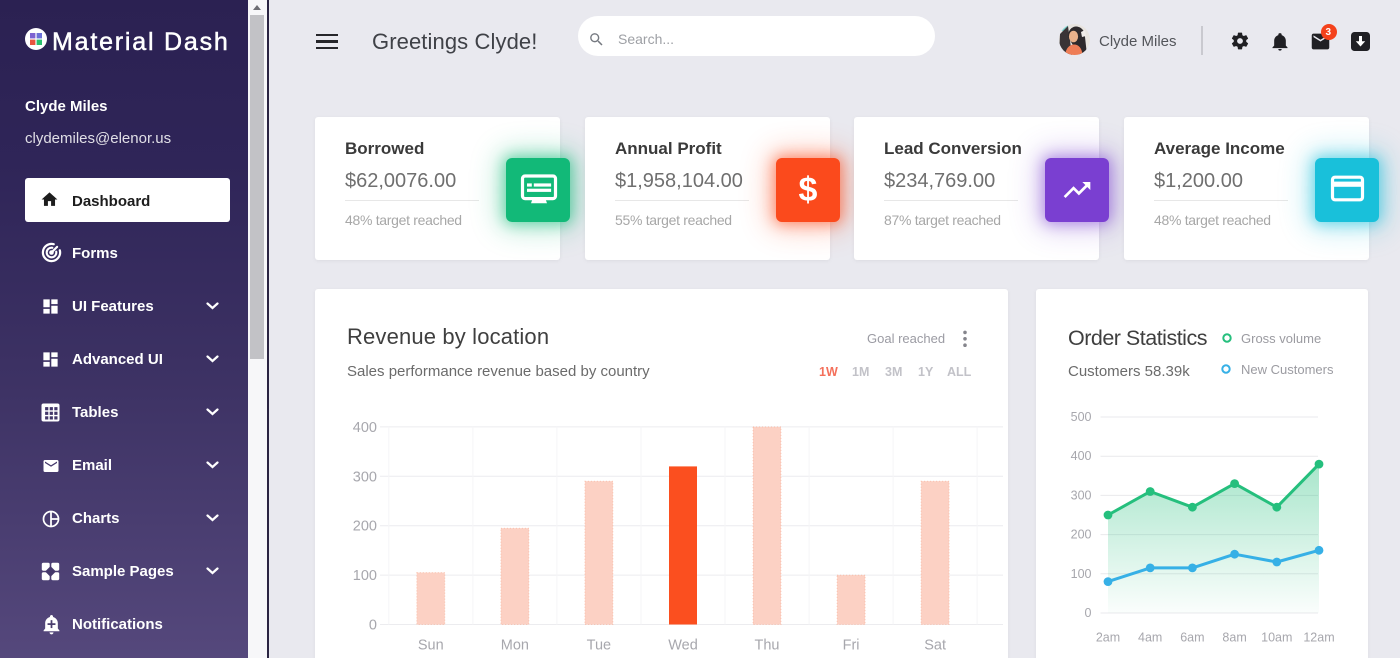  Describe the element at coordinates (1108, 638) in the screenshot. I see `svg-text: 2am` at that location.